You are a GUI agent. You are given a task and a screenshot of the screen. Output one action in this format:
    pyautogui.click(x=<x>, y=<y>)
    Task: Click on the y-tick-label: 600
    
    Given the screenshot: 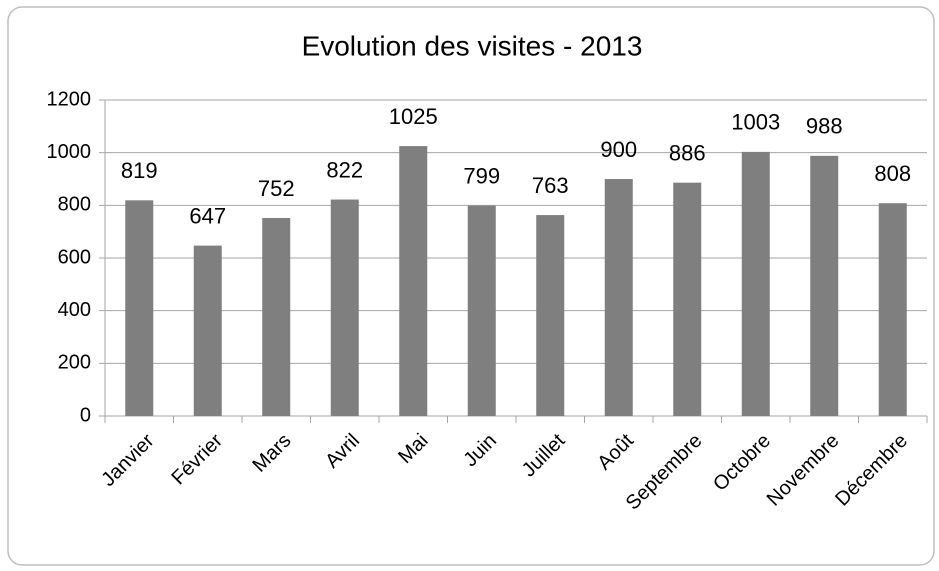 What is the action you would take?
    pyautogui.click(x=74, y=257)
    